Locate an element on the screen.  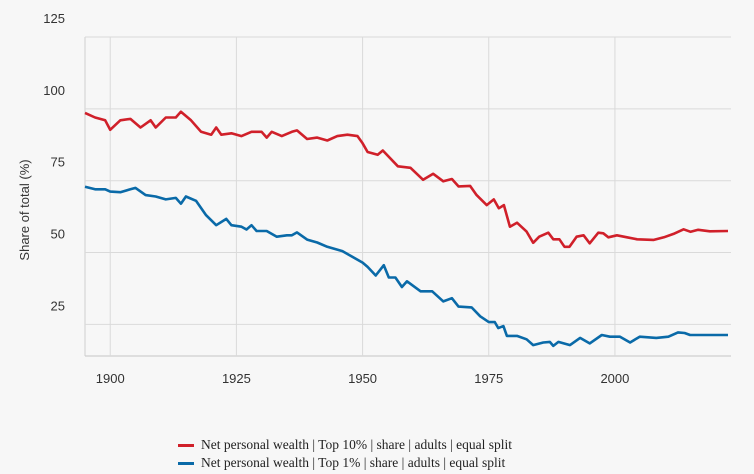
y-axis-ticks: 25 50 75 100 125 is located at coordinates (54, 162).